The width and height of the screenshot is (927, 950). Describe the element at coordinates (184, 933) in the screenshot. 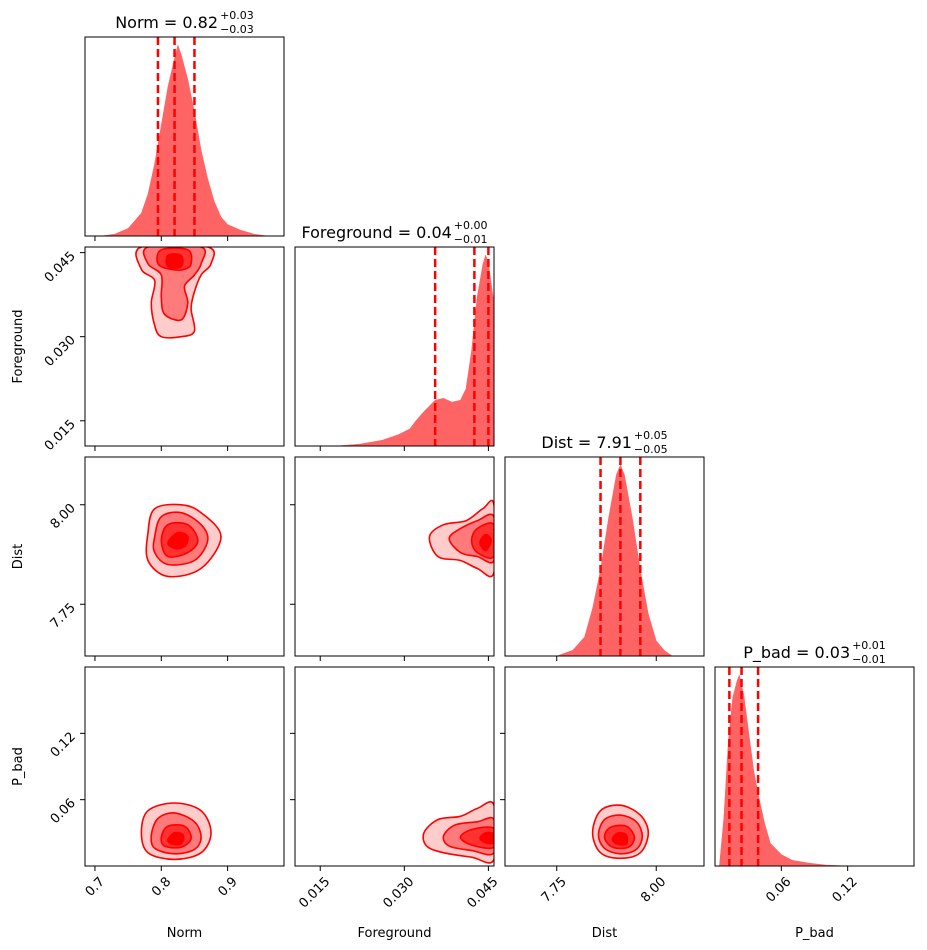

I see `x-axis-label-norm: Norm` at that location.